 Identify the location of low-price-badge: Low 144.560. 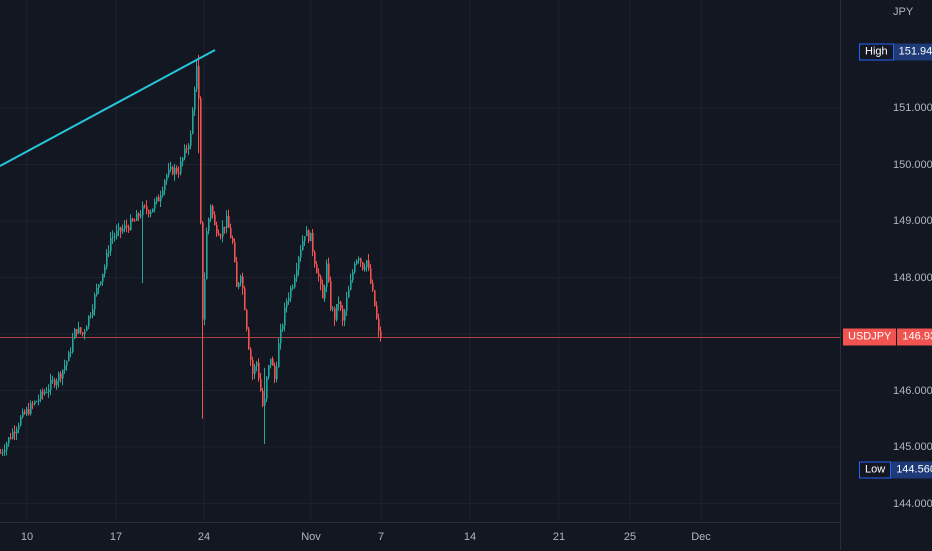
(895, 470).